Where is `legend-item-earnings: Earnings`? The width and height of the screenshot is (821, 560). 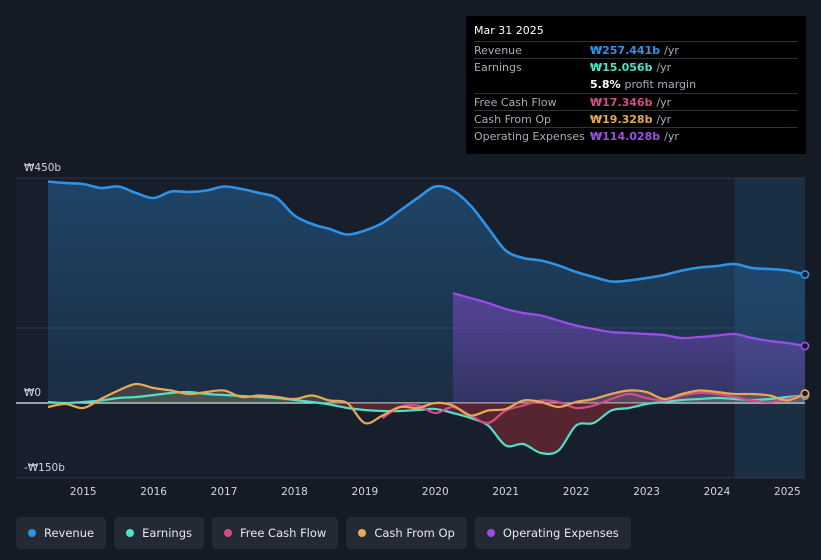
legend-item-earnings: Earnings is located at coordinates (159, 533).